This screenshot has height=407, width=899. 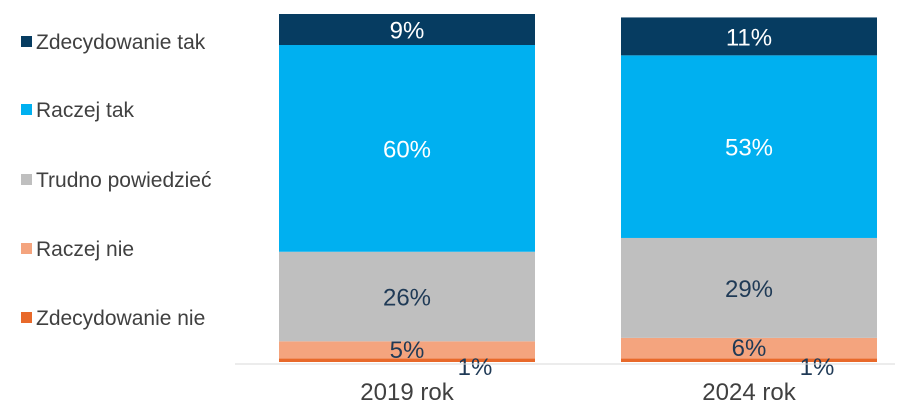 I want to click on bar-segment-trudno-powiedziec-2019-rok, so click(x=407, y=296).